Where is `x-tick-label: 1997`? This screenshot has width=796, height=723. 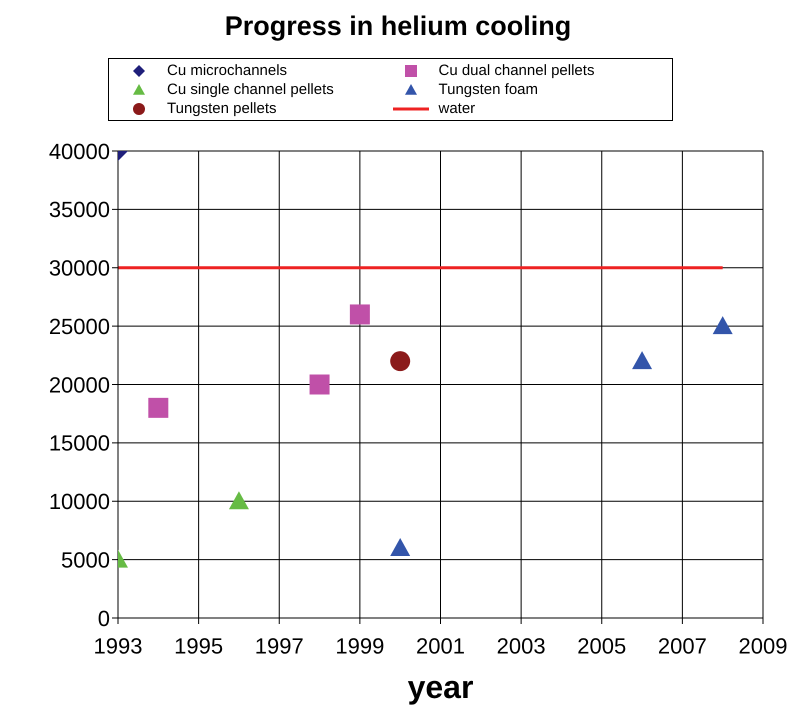 x-tick-label: 1997 is located at coordinates (279, 646).